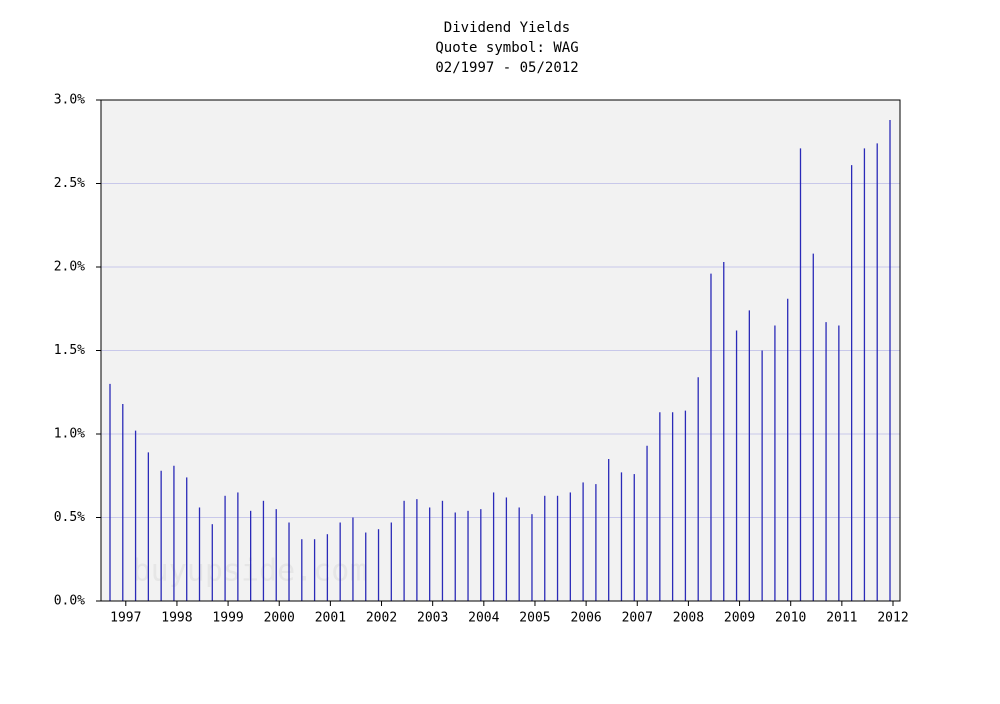 The width and height of the screenshot is (1000, 704). Describe the element at coordinates (841, 618) in the screenshot. I see `x-tick-label: 2011` at that location.